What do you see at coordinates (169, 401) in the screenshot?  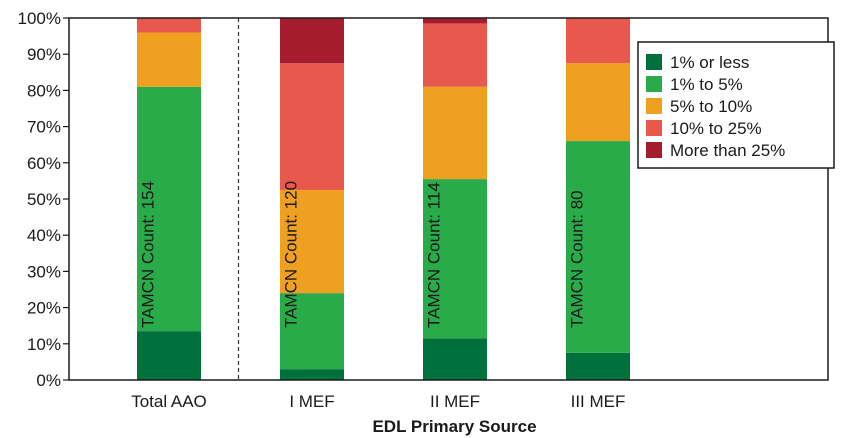 I see `x-category-label: Total AAO` at bounding box center [169, 401].